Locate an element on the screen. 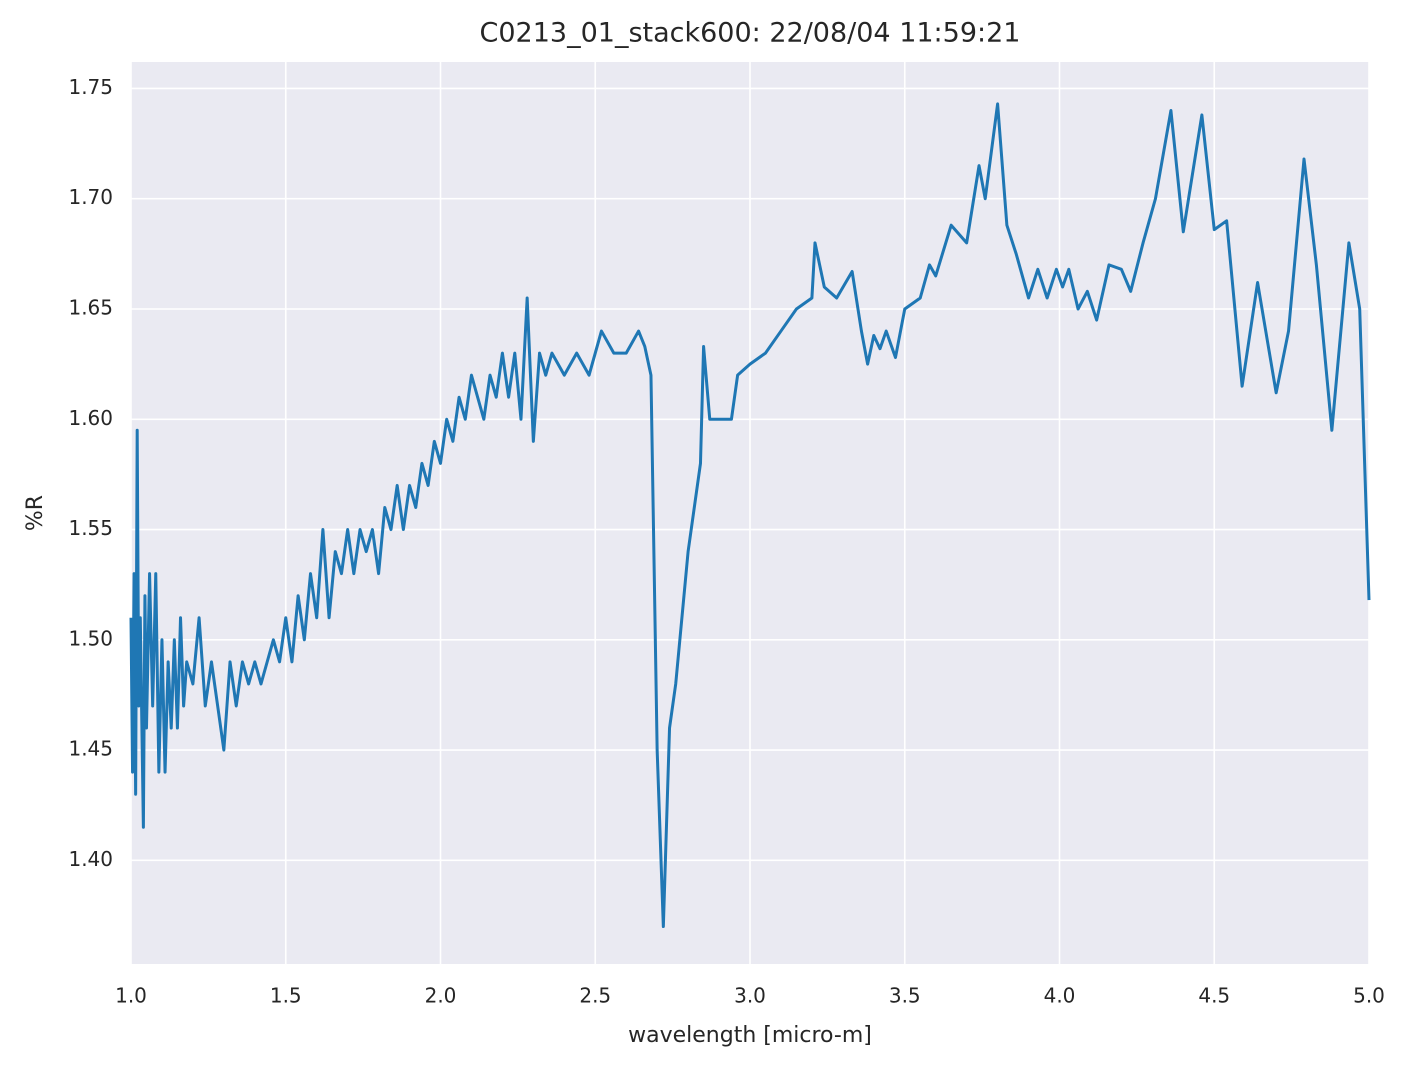 This screenshot has width=1409, height=1069. y-tick-label: 1.55 is located at coordinates (90, 528).